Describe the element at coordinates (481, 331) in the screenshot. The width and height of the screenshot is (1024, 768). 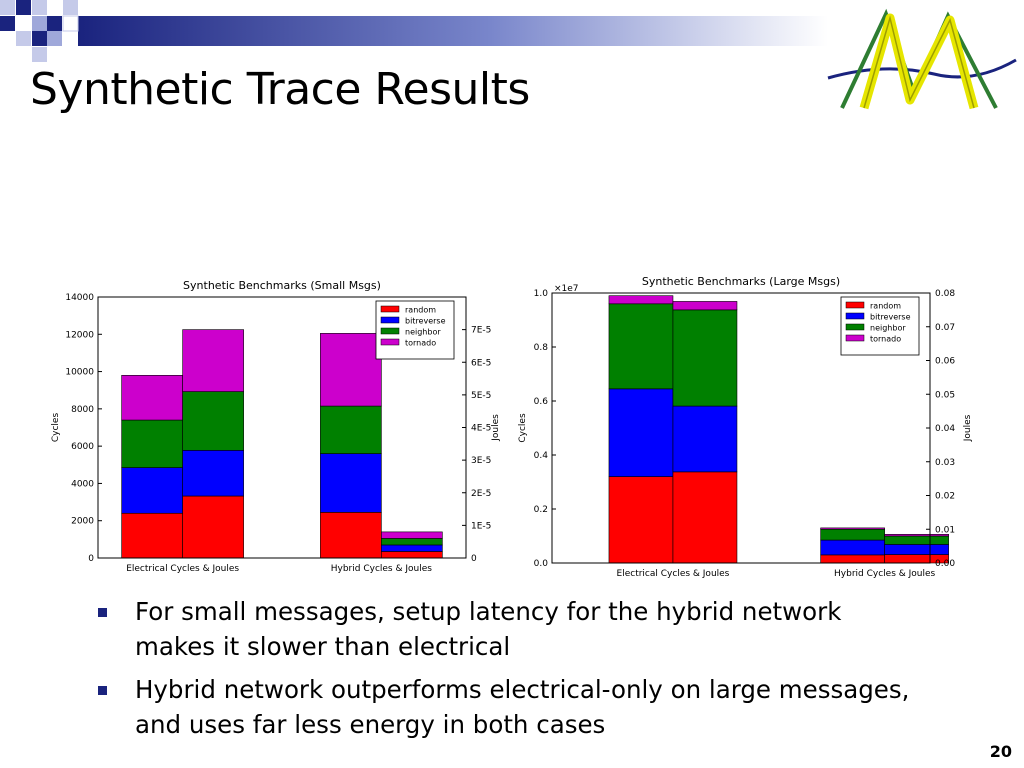
I see `y2-tick-label: 7E-5` at that location.